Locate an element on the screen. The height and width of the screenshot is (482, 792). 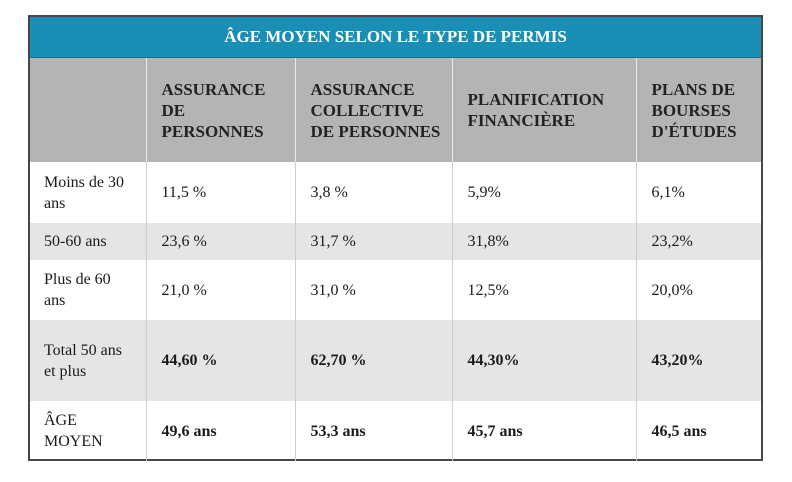
row-label: Total 50 ans et plus is located at coordinates (88, 360).